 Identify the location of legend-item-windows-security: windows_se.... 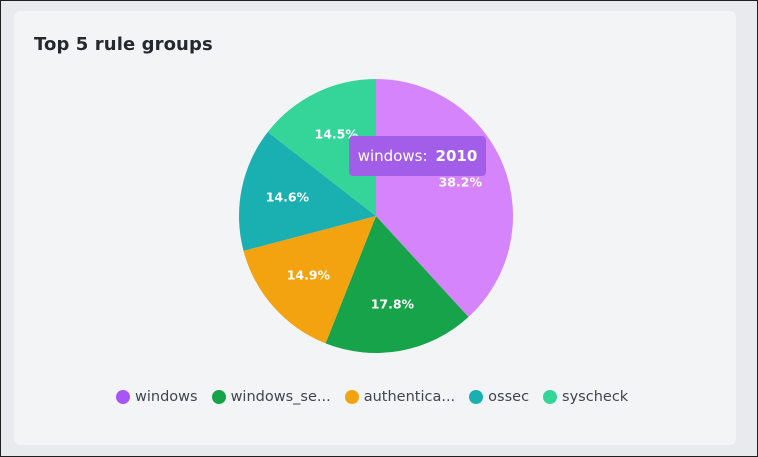
(271, 397).